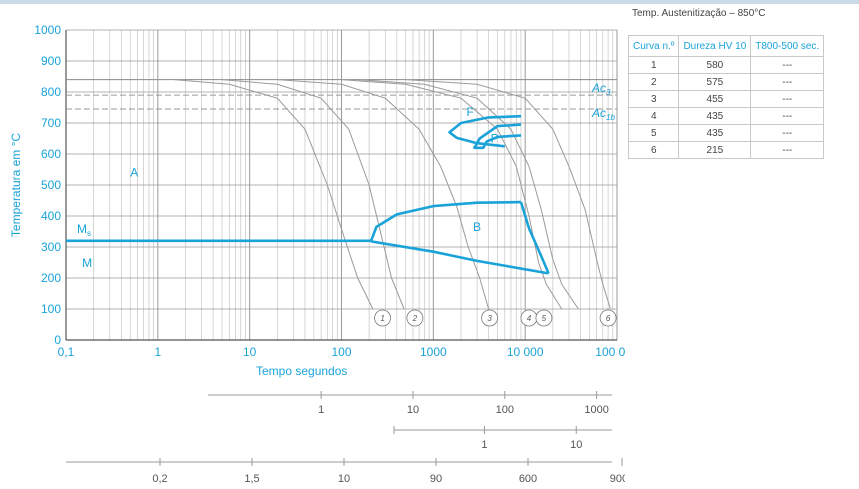 The image size is (859, 489). I want to click on y-tick-label: 100, so click(51, 309).